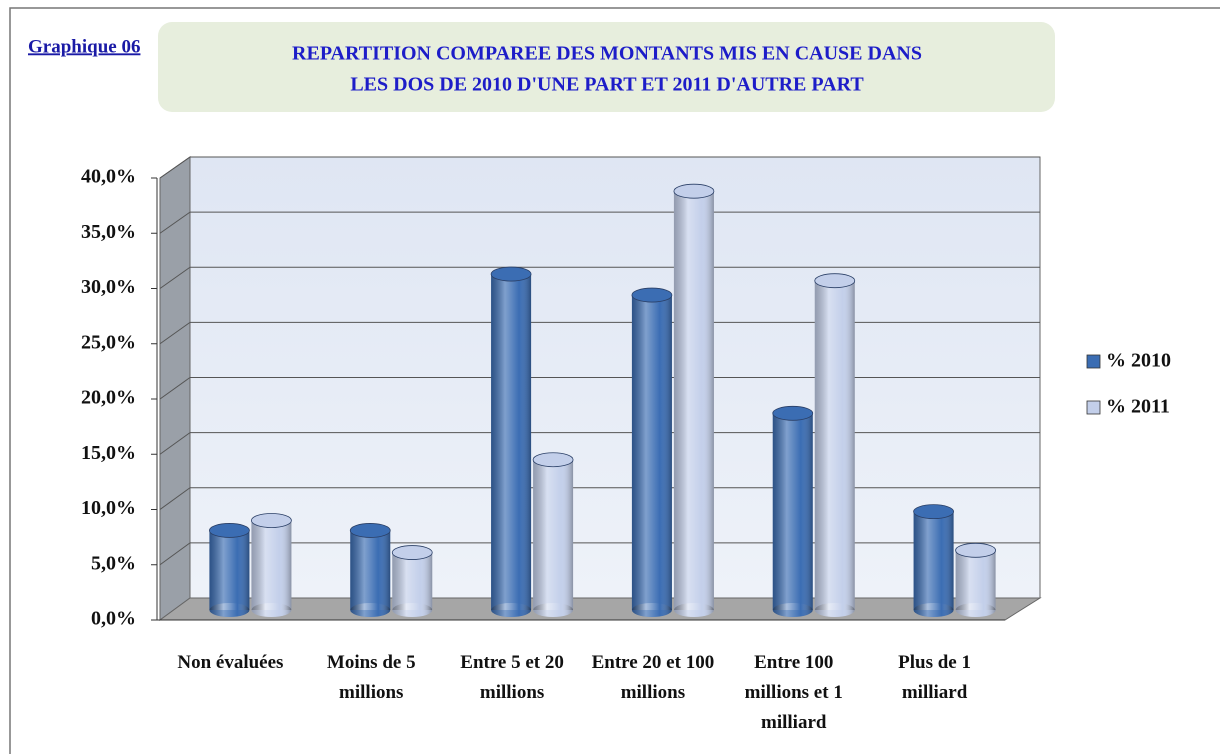  What do you see at coordinates (108, 453) in the screenshot?
I see `y-tick-label: 15,0%` at bounding box center [108, 453].